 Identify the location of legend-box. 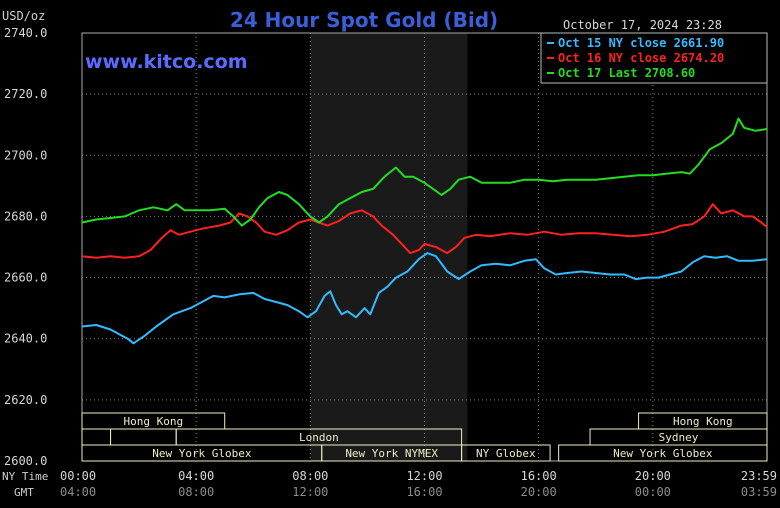
(654, 58).